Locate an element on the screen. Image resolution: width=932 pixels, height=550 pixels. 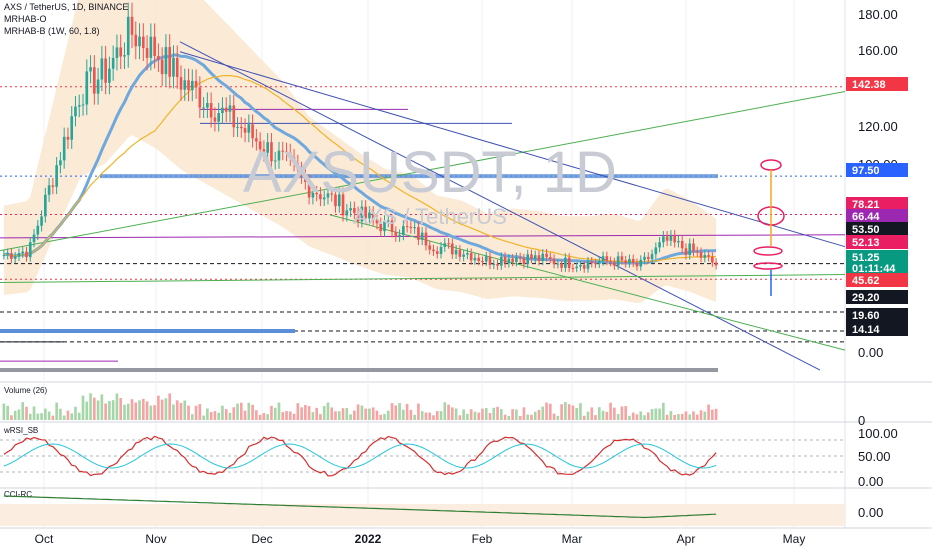
price-tag-label: 29.20 is located at coordinates (866, 298).